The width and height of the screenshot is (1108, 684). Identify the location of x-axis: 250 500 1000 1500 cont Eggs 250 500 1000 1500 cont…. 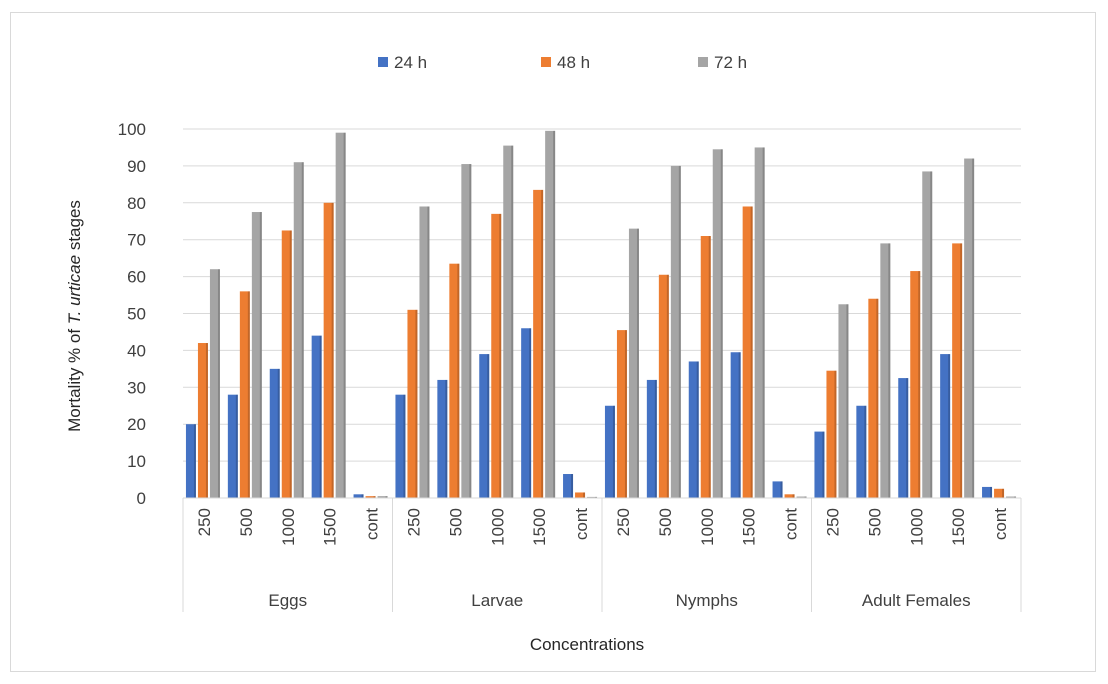
(602, 554).